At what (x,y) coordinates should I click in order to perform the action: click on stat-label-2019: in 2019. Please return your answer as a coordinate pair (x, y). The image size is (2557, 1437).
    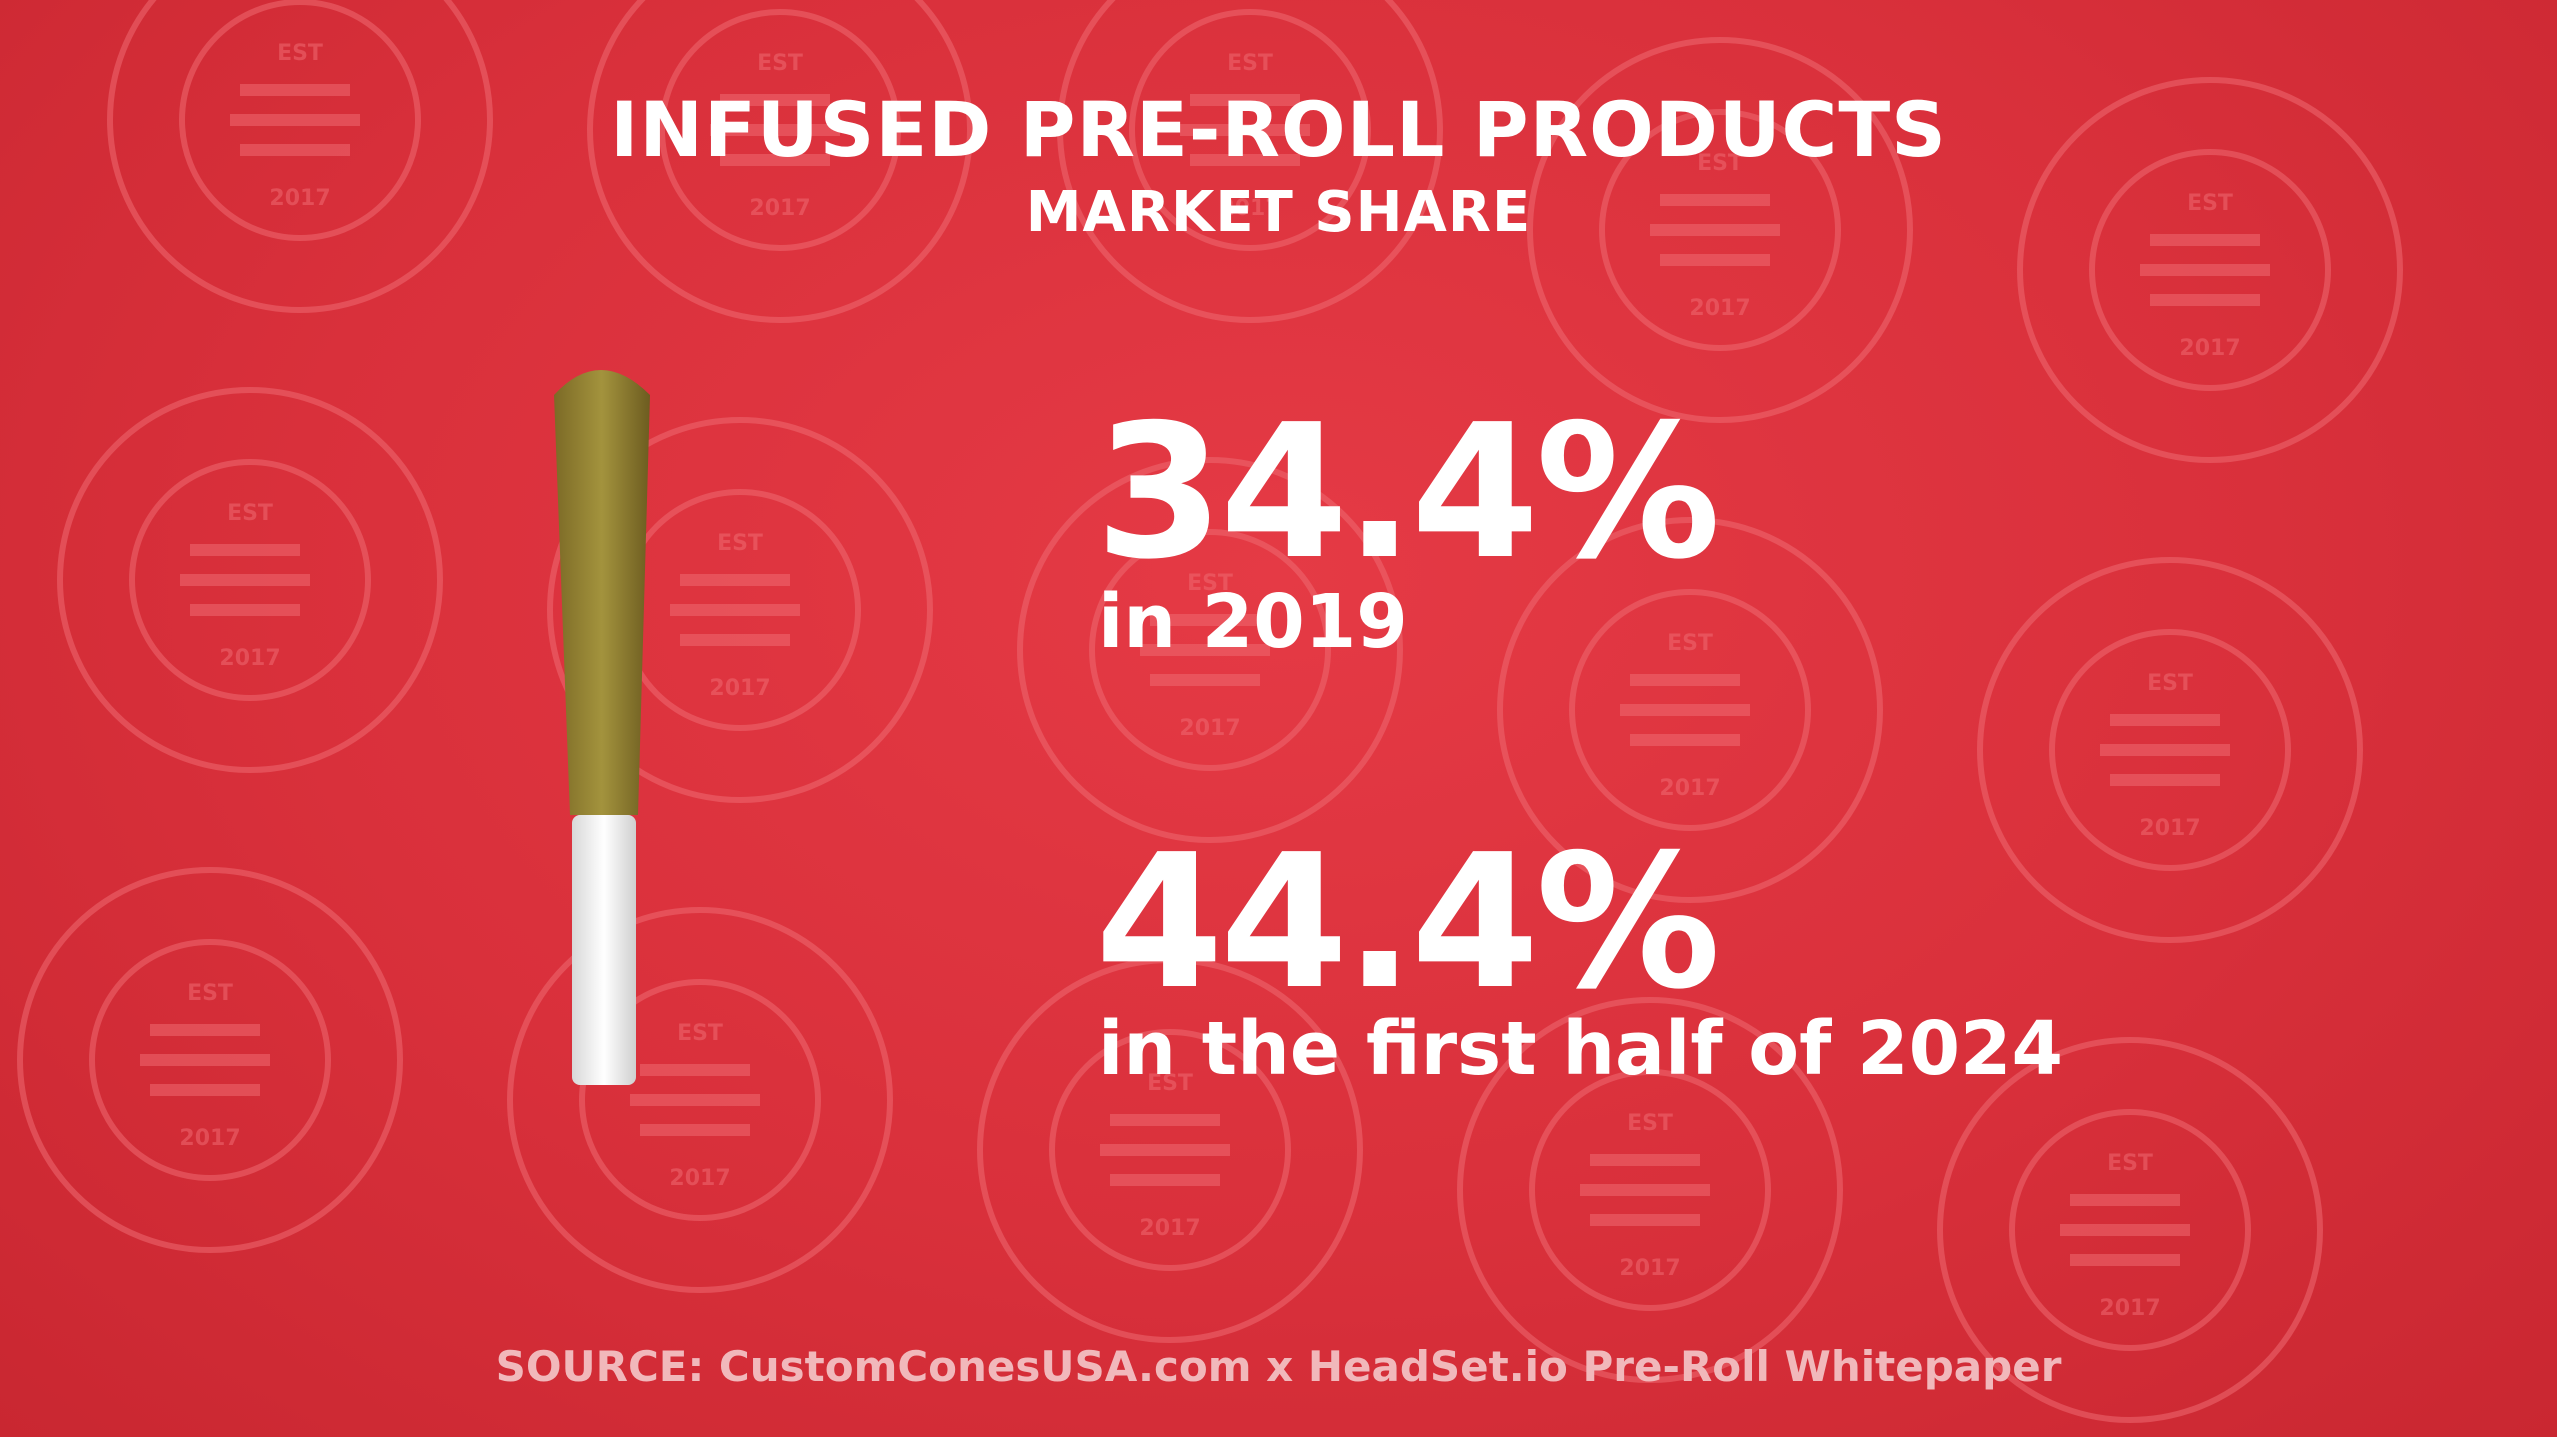
    Looking at the image, I should click on (1253, 622).